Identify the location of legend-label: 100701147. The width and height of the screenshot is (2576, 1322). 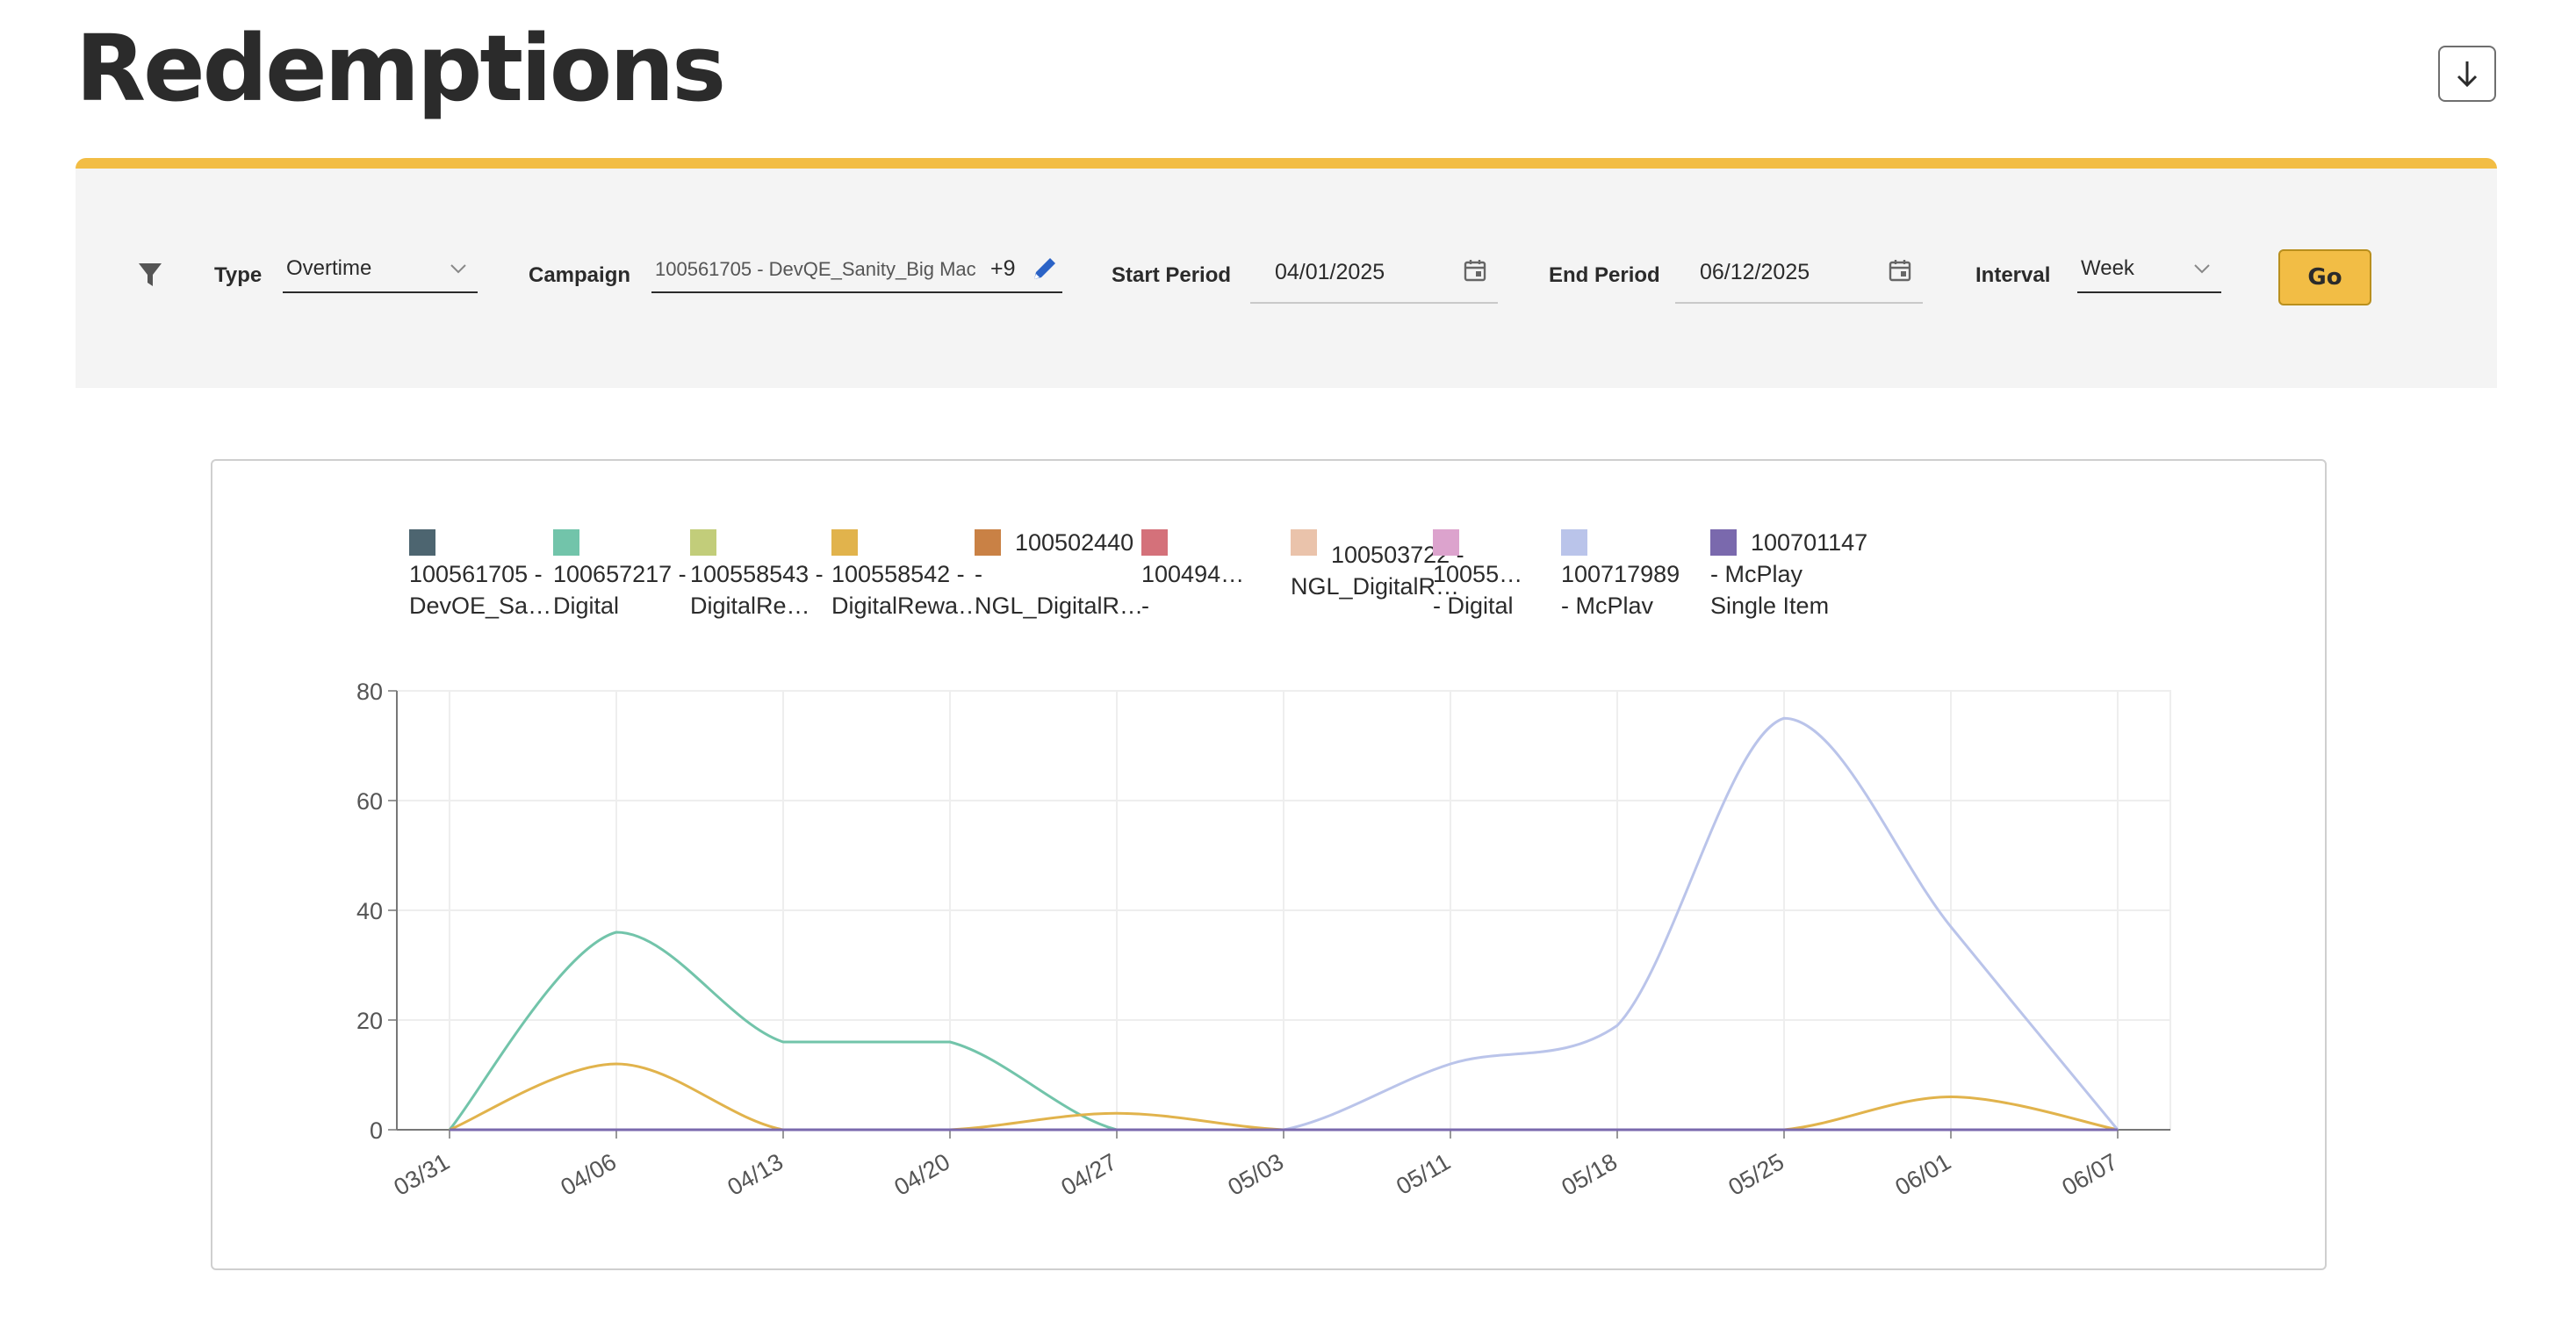
(1809, 542).